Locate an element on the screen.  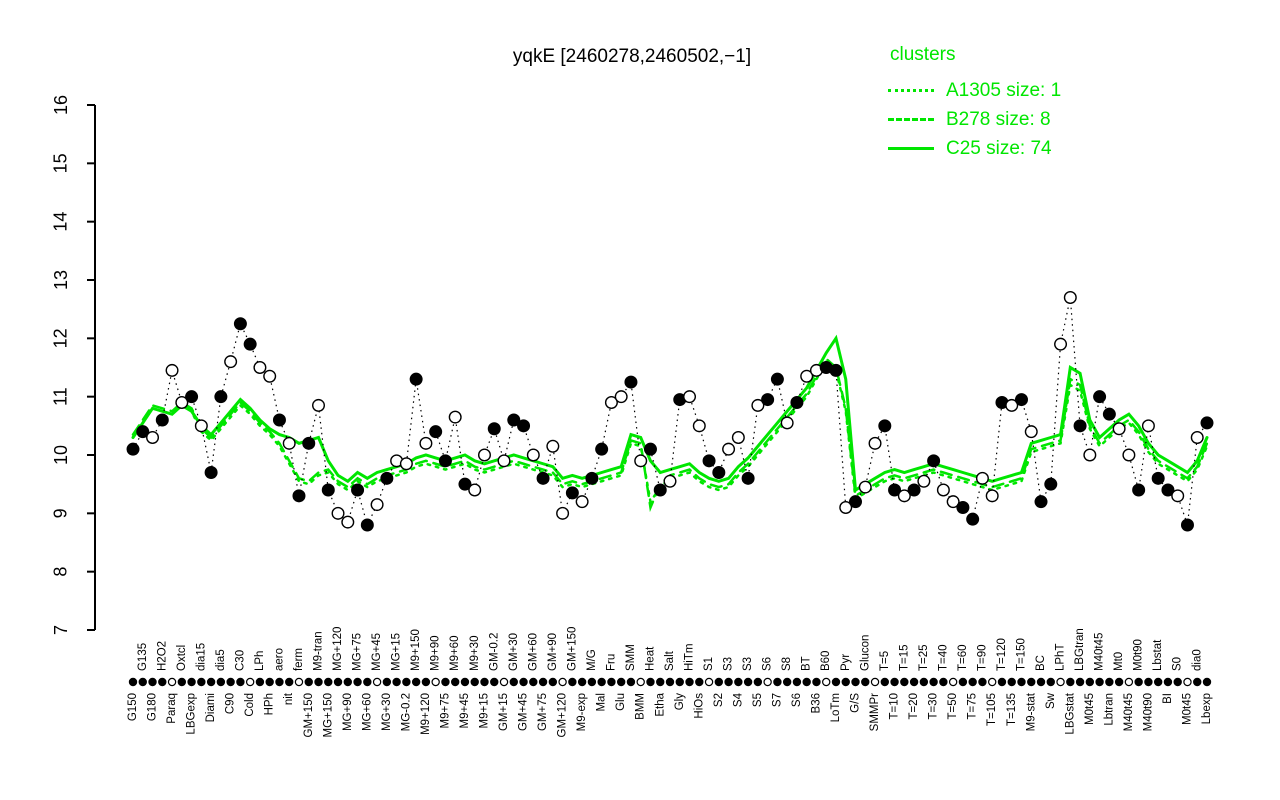
x-tick-label: T=30 is located at coordinates (934, 706).